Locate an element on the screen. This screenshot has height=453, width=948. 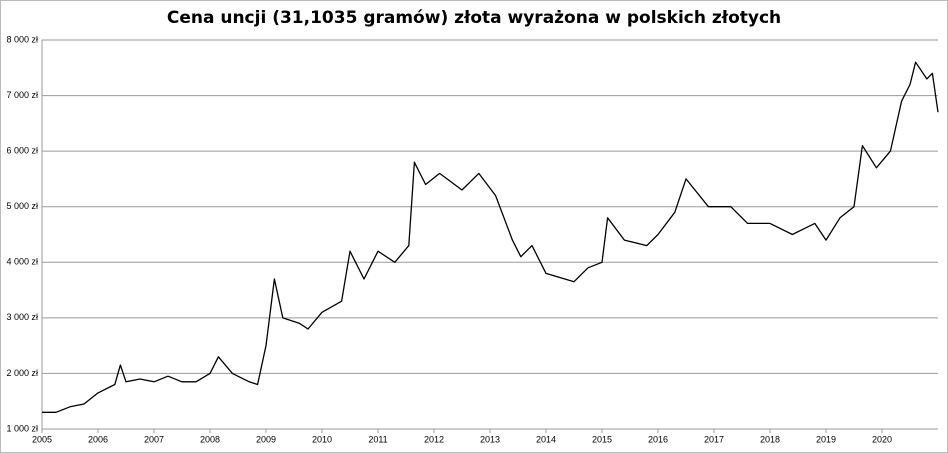
y-tick-label: 8 000 zł is located at coordinates (22, 39).